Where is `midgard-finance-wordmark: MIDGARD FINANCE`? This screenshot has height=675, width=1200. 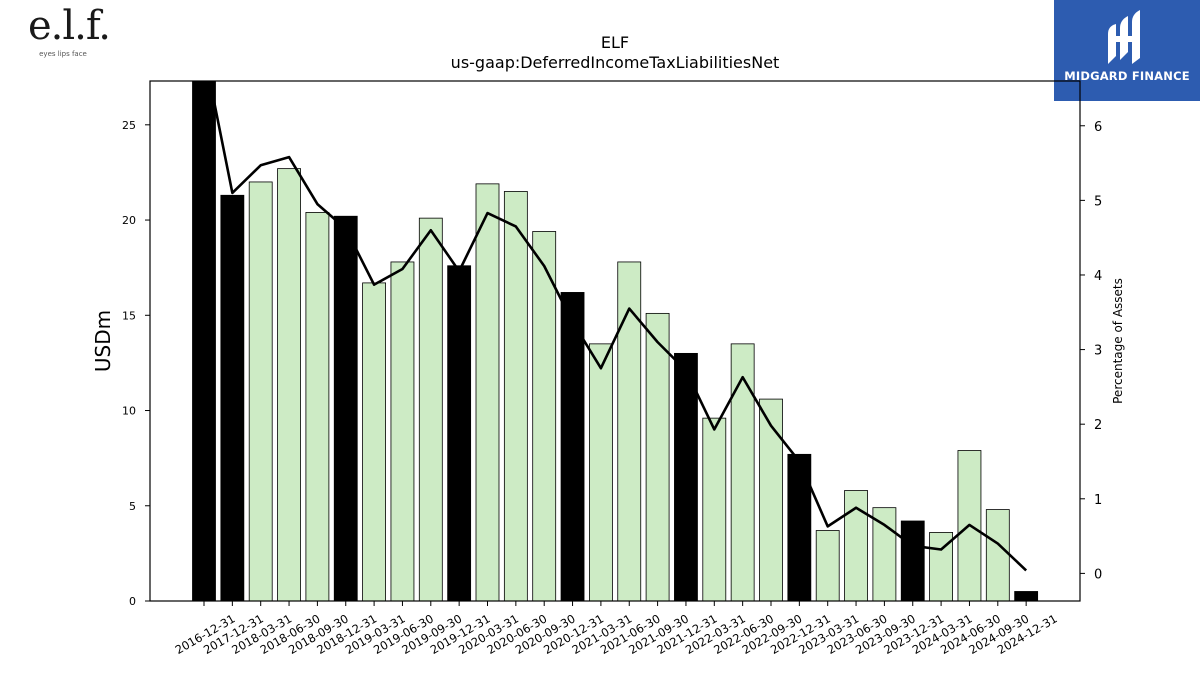
midgard-finance-wordmark: MIDGARD FINANCE is located at coordinates (1127, 76).